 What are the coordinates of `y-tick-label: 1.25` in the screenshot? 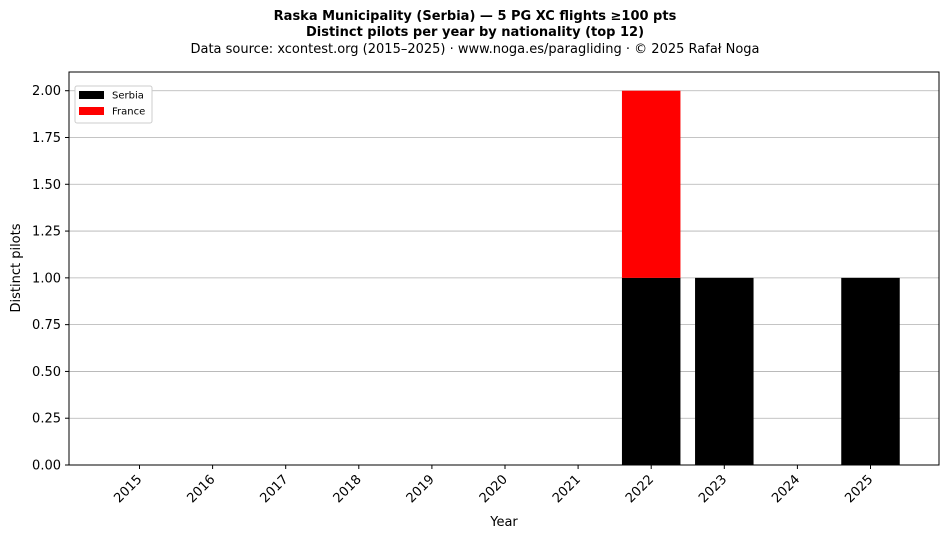 It's located at (46, 232).